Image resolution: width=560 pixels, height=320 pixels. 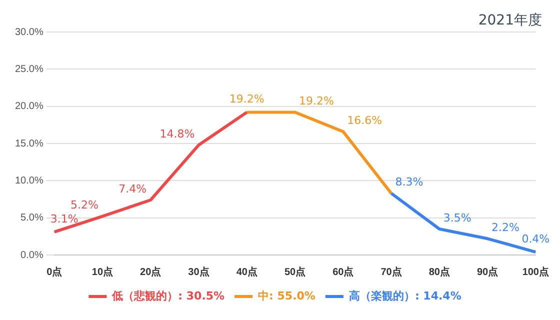 I want to click on legend-label: 中: 55.0%, so click(x=287, y=295).